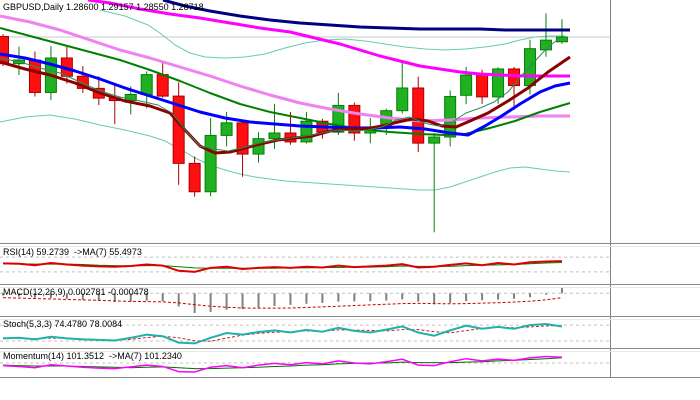 Image resolution: width=700 pixels, height=400 pixels. Describe the element at coordinates (434, 140) in the screenshot. I see `candle-body-3-Jan` at that location.